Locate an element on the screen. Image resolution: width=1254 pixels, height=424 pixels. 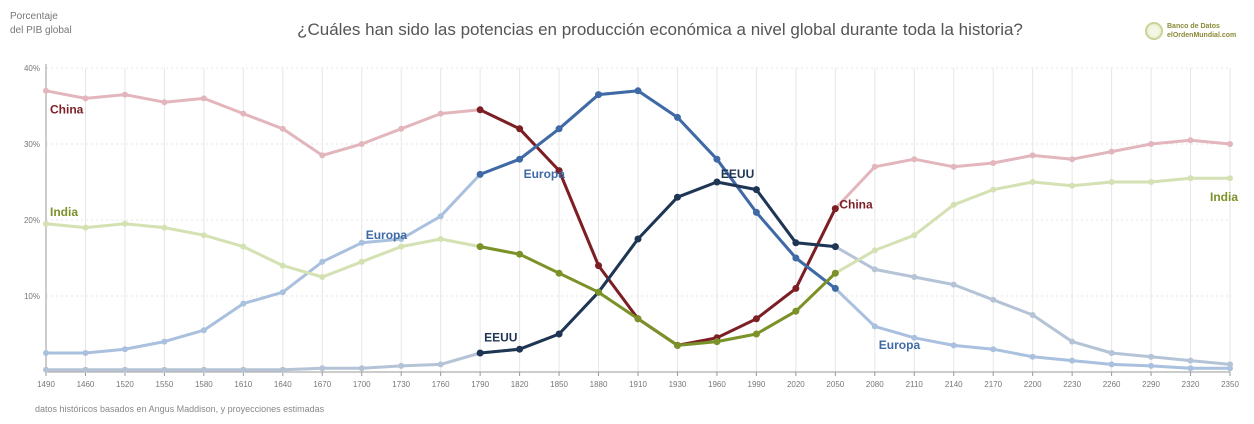
series-line-europa-dark is located at coordinates (658, 189).